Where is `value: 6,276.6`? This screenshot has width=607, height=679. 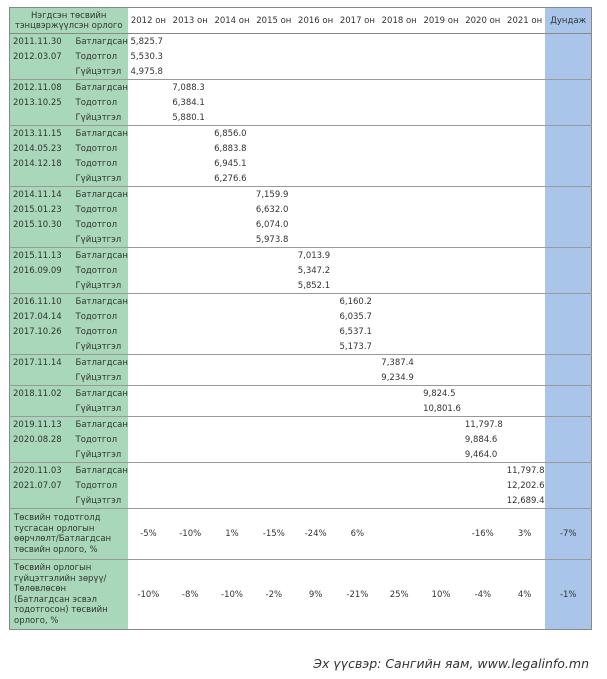
value: 6,276.6 is located at coordinates (230, 178).